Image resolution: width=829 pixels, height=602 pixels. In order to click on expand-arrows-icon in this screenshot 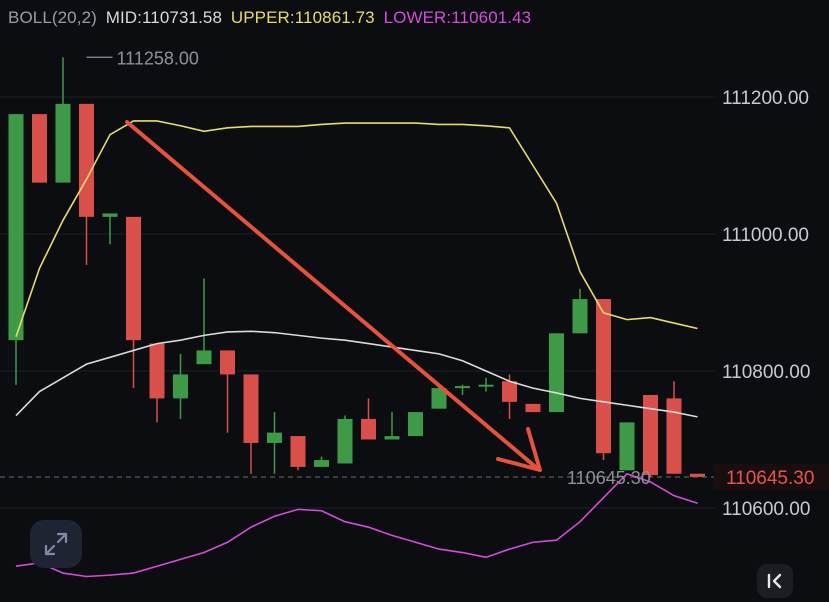, I will do `click(56, 544)`.